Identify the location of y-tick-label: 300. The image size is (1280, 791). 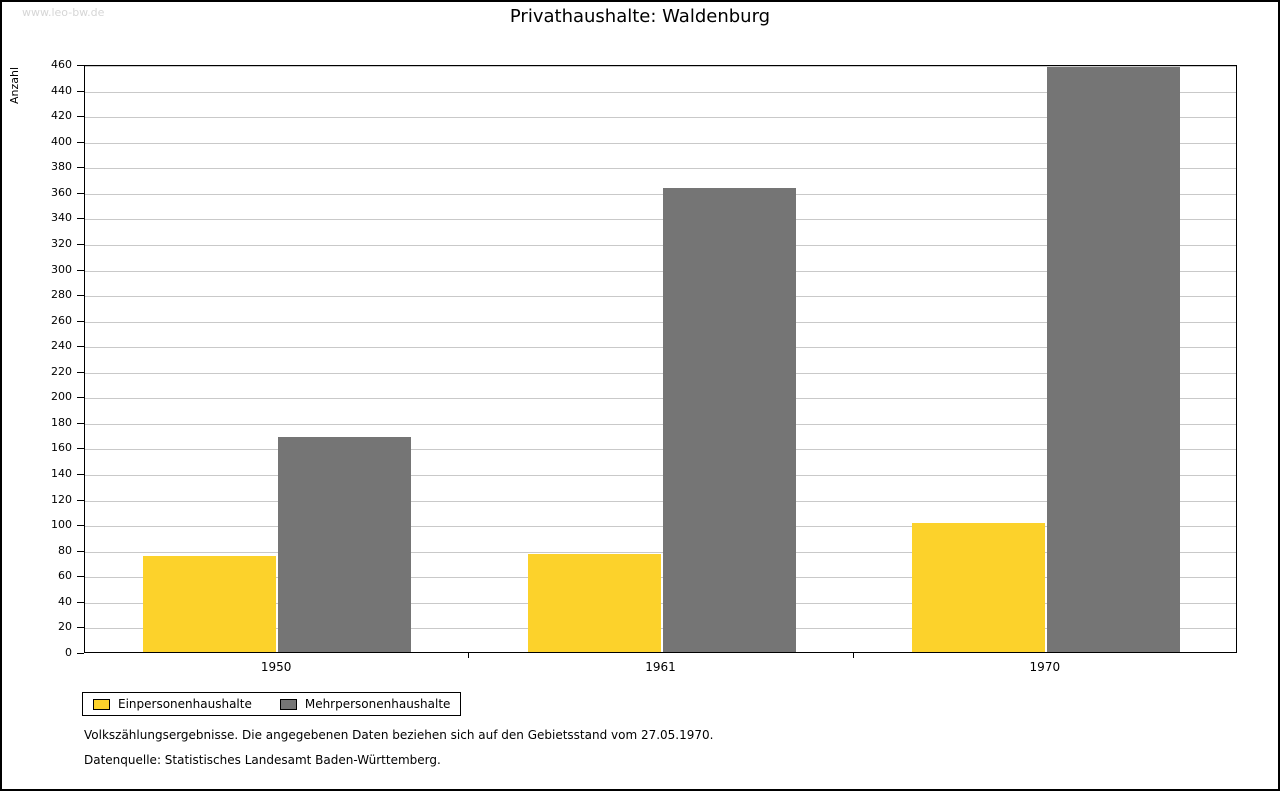
(61, 269).